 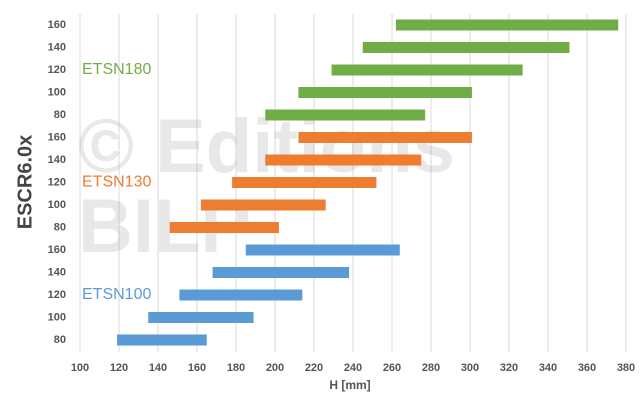 What do you see at coordinates (119, 368) in the screenshot?
I see `x-tick-label: 120` at bounding box center [119, 368].